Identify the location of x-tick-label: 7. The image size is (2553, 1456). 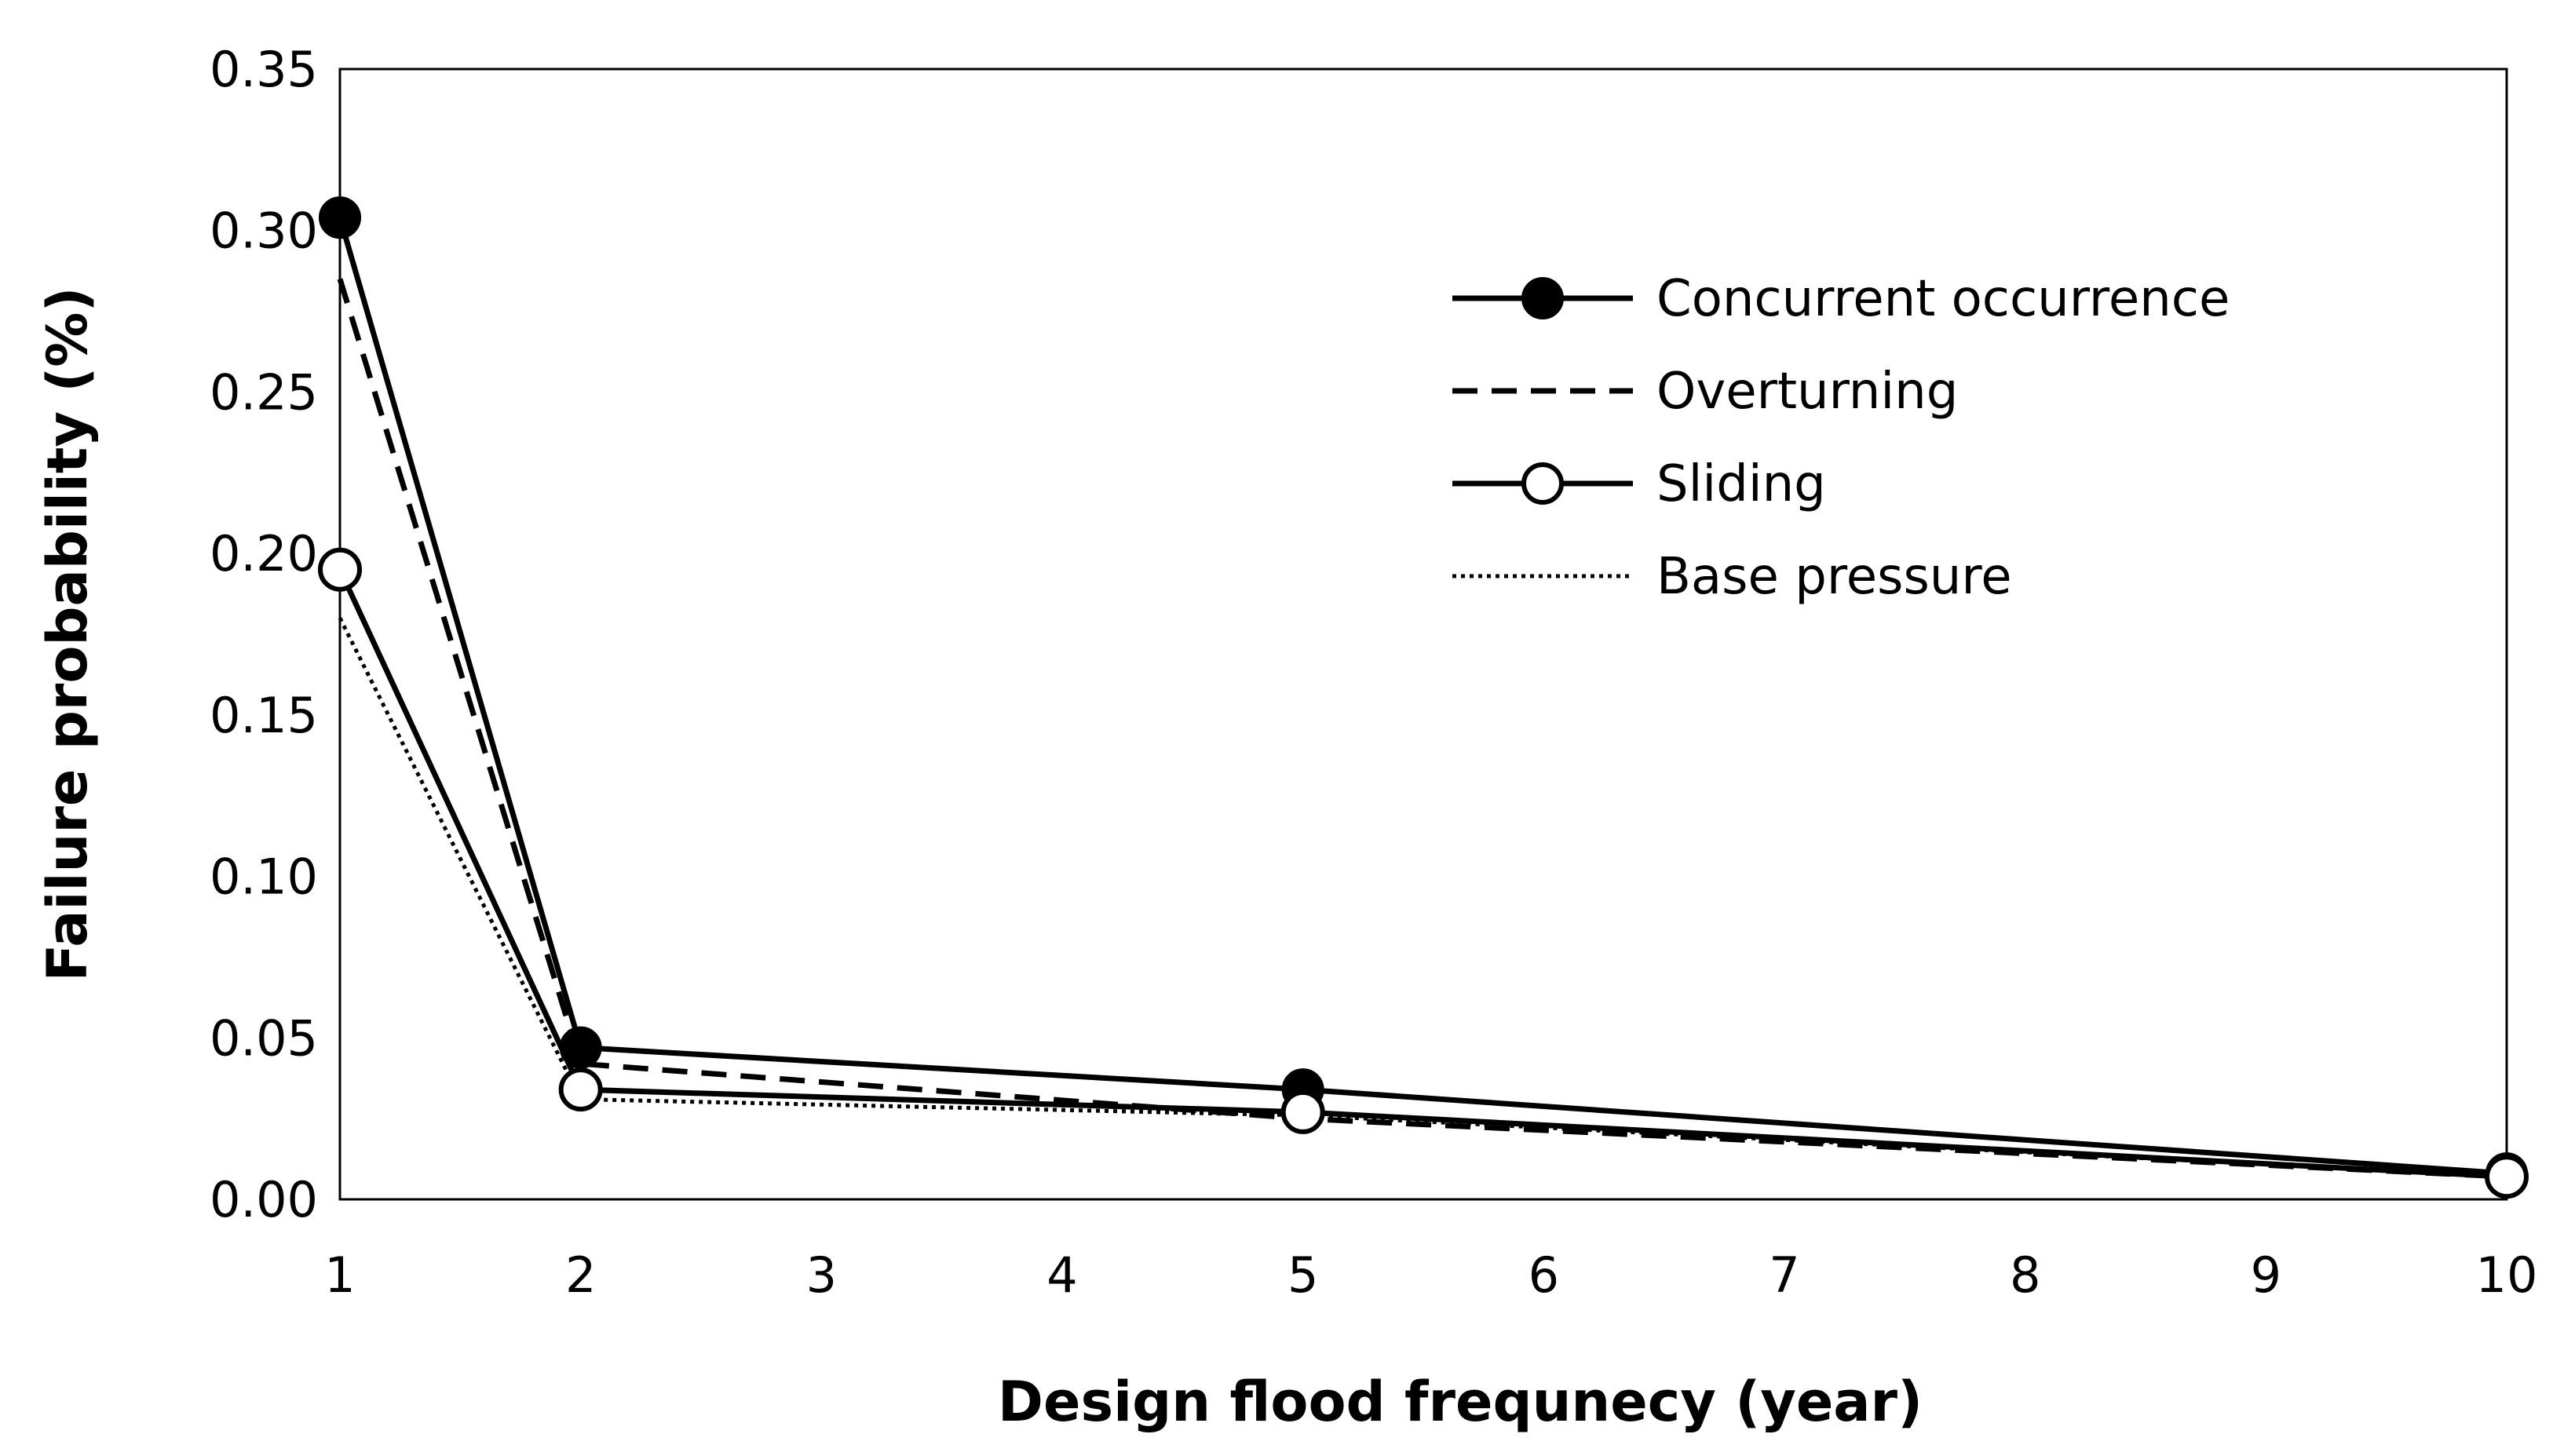
(1784, 1275).